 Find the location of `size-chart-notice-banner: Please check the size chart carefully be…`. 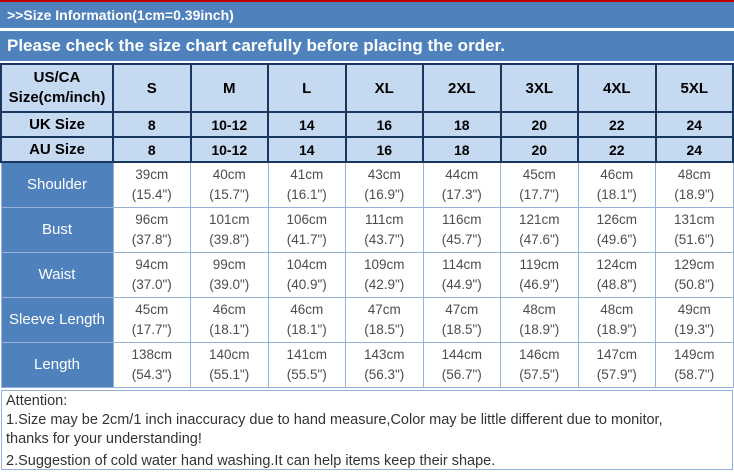

size-chart-notice-banner: Please check the size chart carefully be… is located at coordinates (367, 46).